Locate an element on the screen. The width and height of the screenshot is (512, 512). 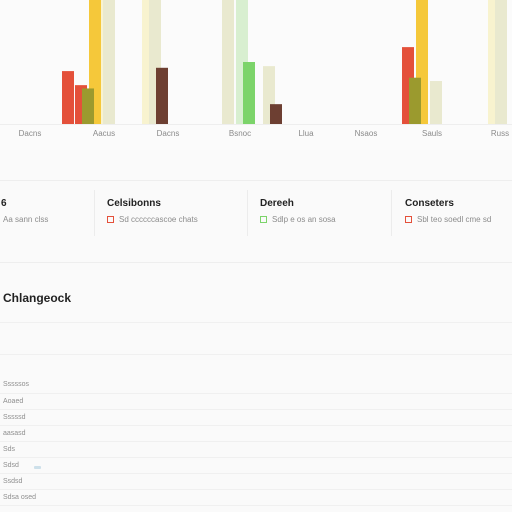
stat-card: Dereeh Sdlp e os an sosa is located at coordinates (320, 214).